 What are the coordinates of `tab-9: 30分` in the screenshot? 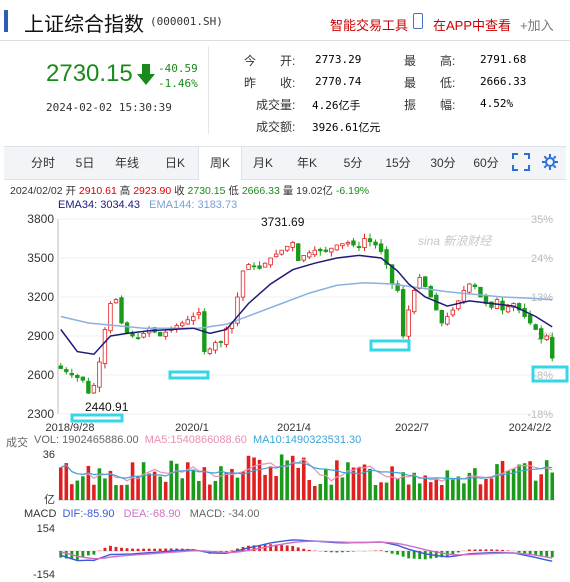 It's located at (443, 163).